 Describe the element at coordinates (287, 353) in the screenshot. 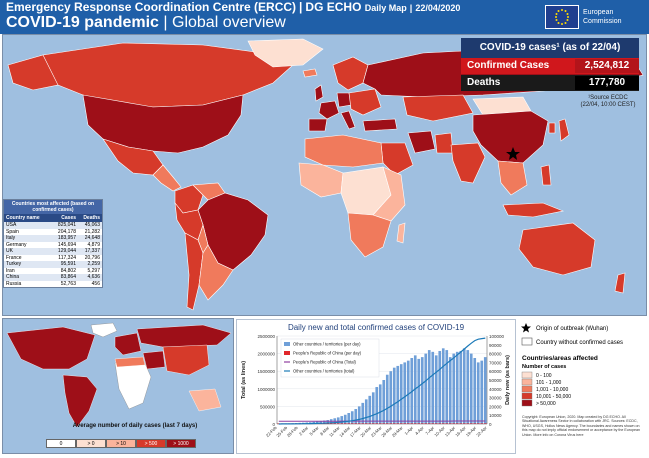

I see `chart-legend-swatch` at that location.